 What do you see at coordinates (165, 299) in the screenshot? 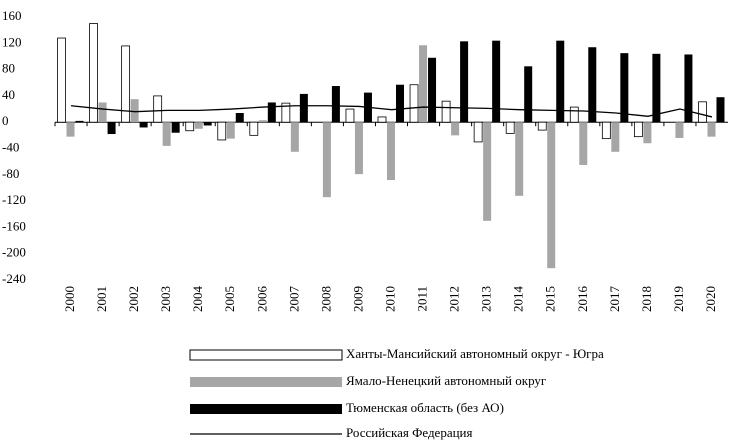
I see `x-tick-label: 2003` at bounding box center [165, 299].